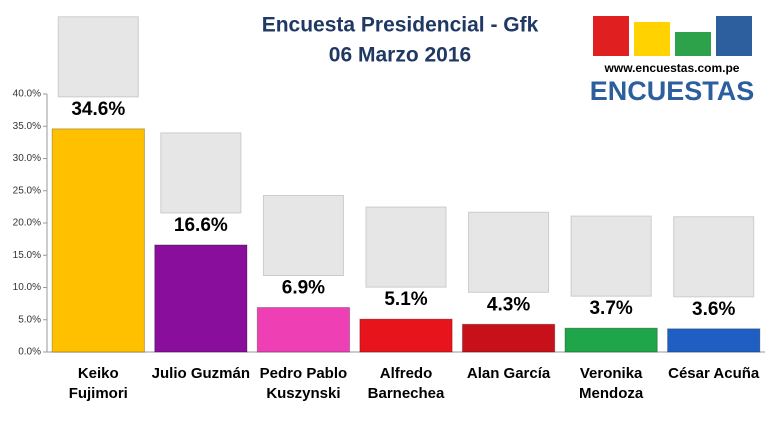 Image resolution: width=768 pixels, height=421 pixels. I want to click on x-tick-label: Alfredo Barnechea, so click(406, 383).